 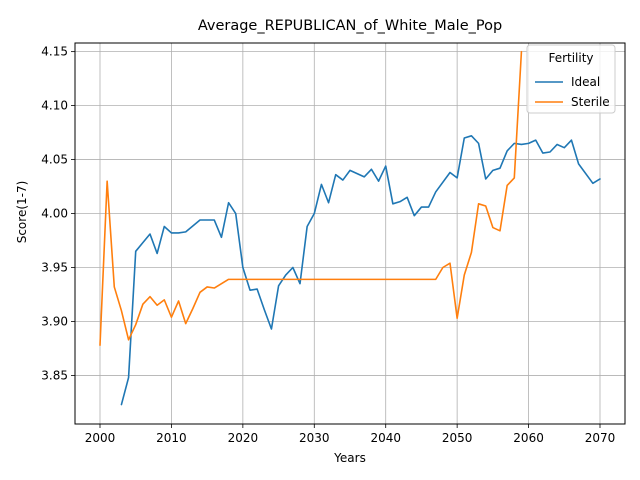 What do you see at coordinates (590, 102) in the screenshot?
I see `legend-label-sterile: Sterile` at bounding box center [590, 102].